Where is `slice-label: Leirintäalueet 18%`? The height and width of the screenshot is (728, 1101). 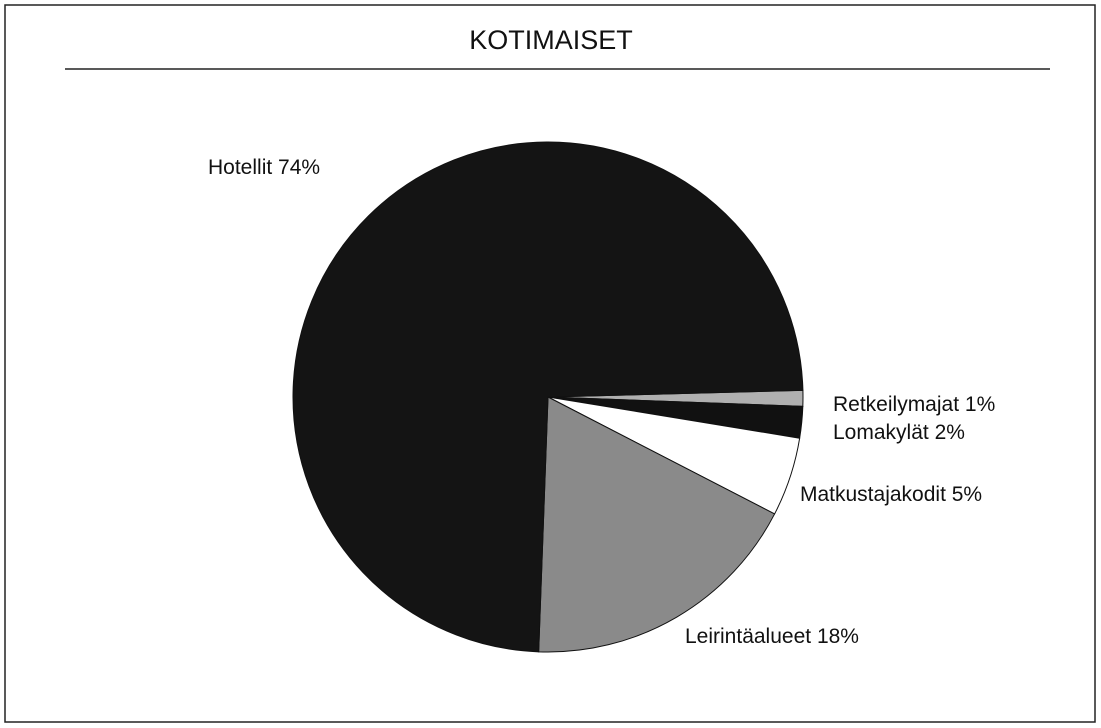 slice-label: Leirintäalueet 18% is located at coordinates (772, 636).